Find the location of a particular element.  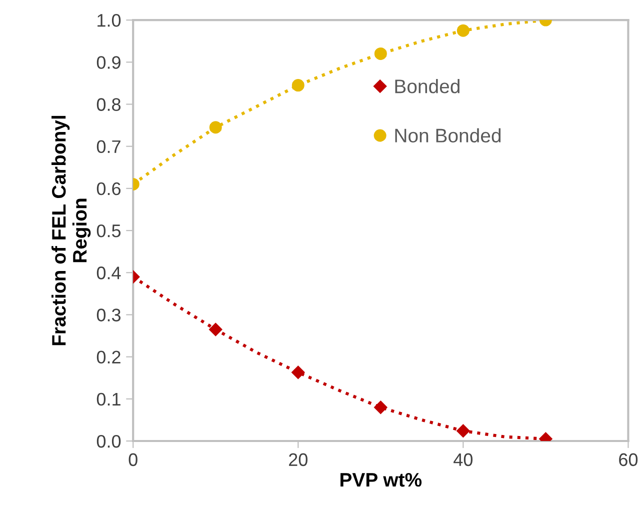

y-axis-title: Fraction of FEL Carbonyl Region is located at coordinates (71, 231).